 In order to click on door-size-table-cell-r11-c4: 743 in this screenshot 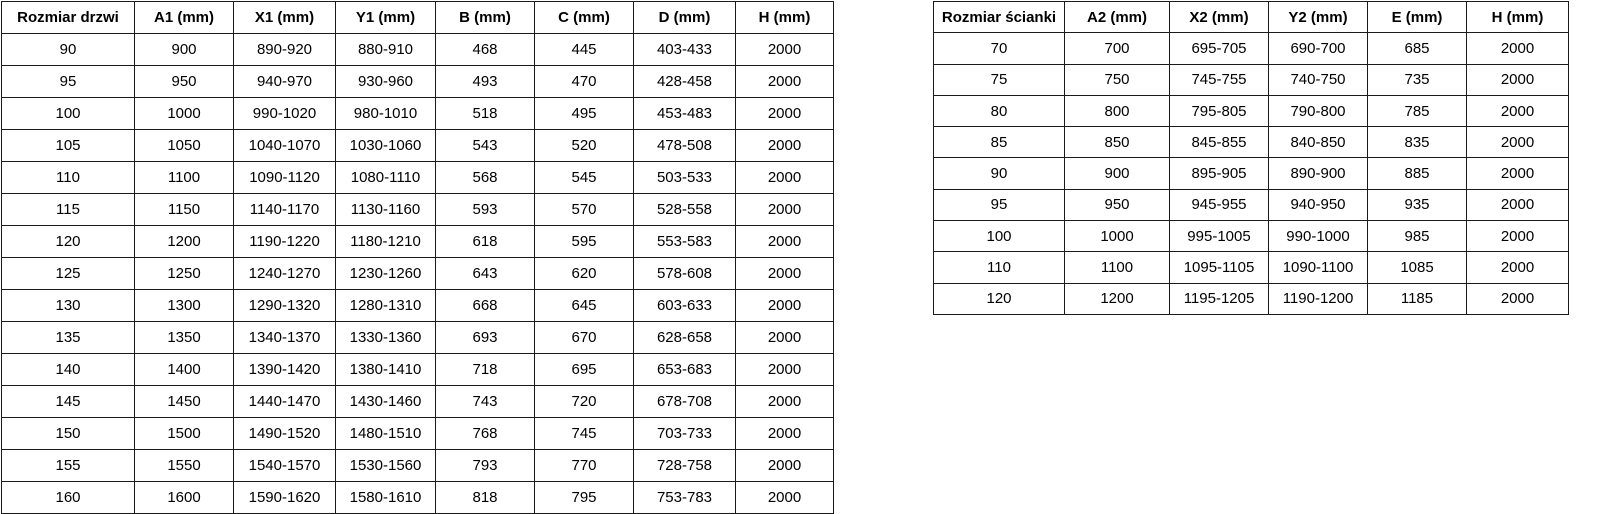, I will do `click(485, 401)`.